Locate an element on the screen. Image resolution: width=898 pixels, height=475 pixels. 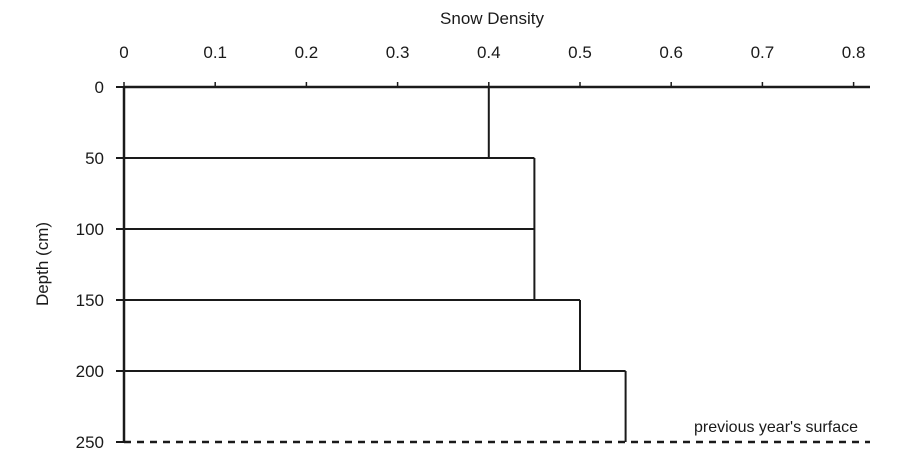
y-tick-label-3: 150 is located at coordinates (90, 300).